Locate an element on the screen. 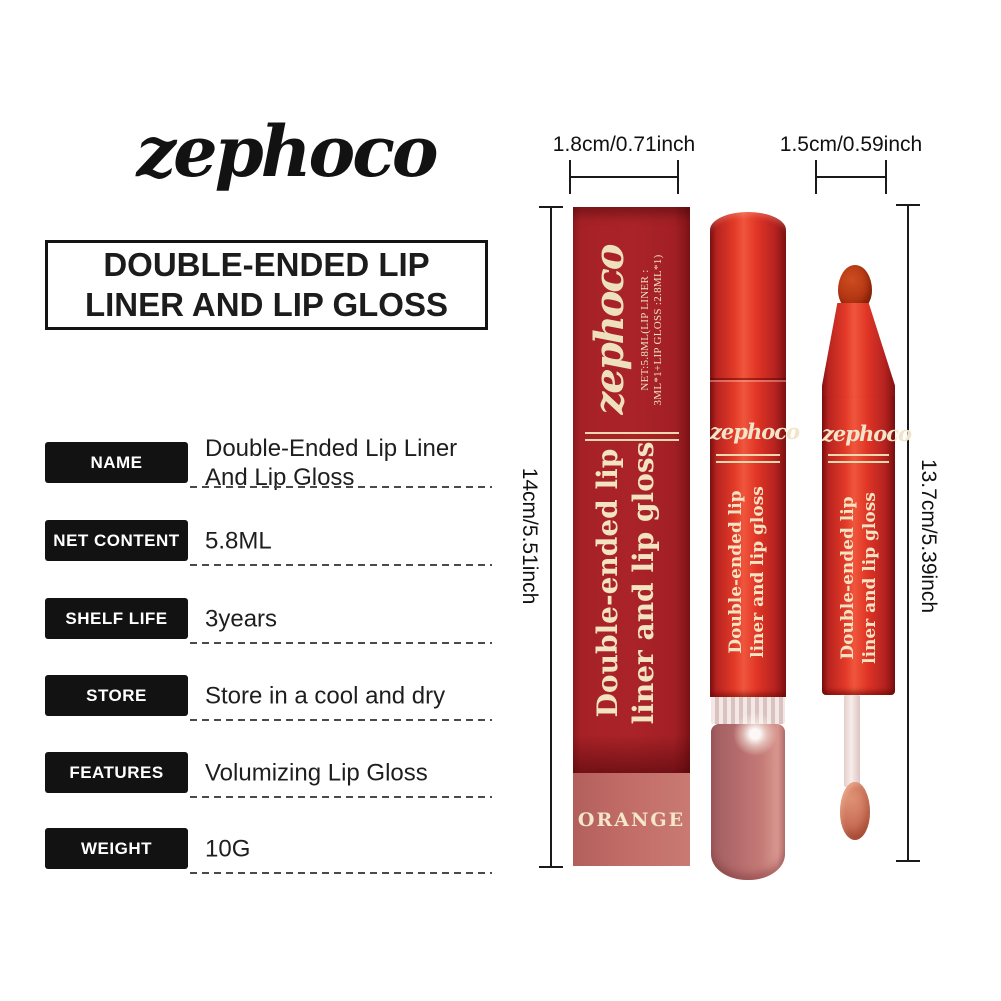 Image resolution: width=1001 pixels, height=1001 pixels. spec-label: FEATURES is located at coordinates (116, 772).